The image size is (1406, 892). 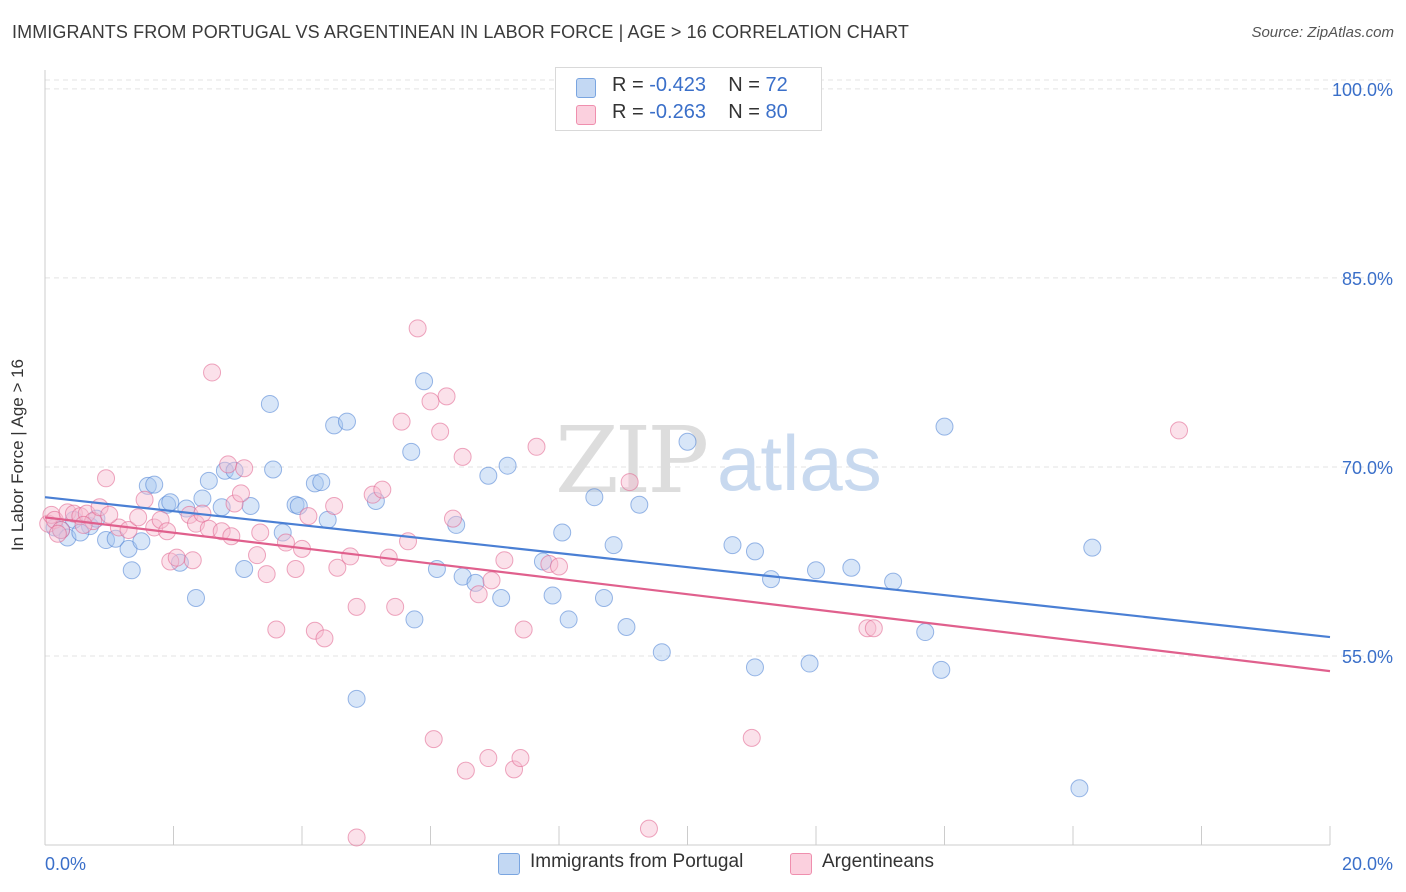 I want to click on legend-label-argentineans: Argentineans, so click(x=878, y=861).